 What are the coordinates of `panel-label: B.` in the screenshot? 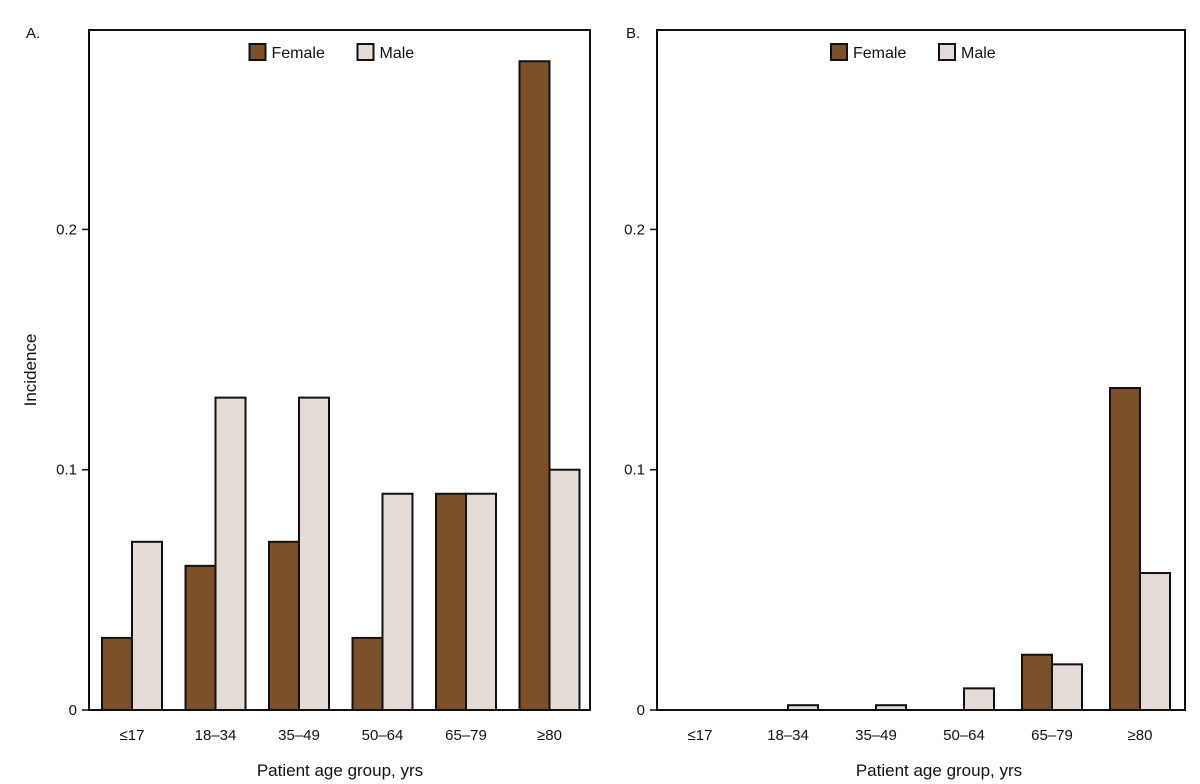 It's located at (633, 33).